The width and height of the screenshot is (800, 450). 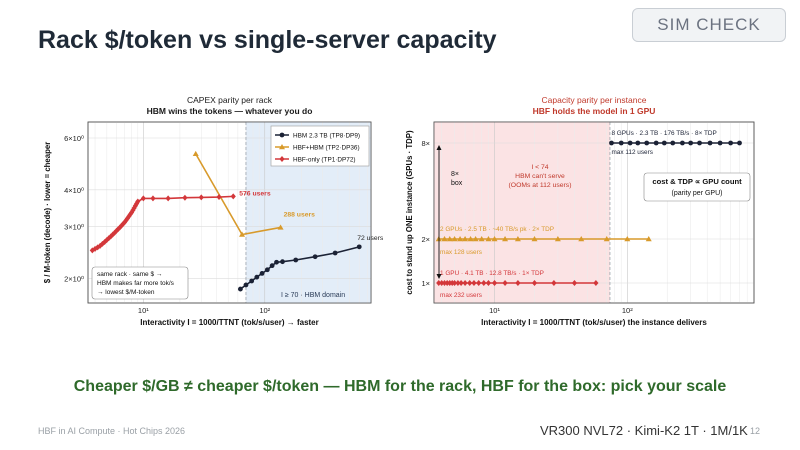 What do you see at coordinates (663, 133) in the screenshot?
I see `series-label: 8 GPUs · 2.3 TB · 176 TB/s · 8× TDP` at bounding box center [663, 133].